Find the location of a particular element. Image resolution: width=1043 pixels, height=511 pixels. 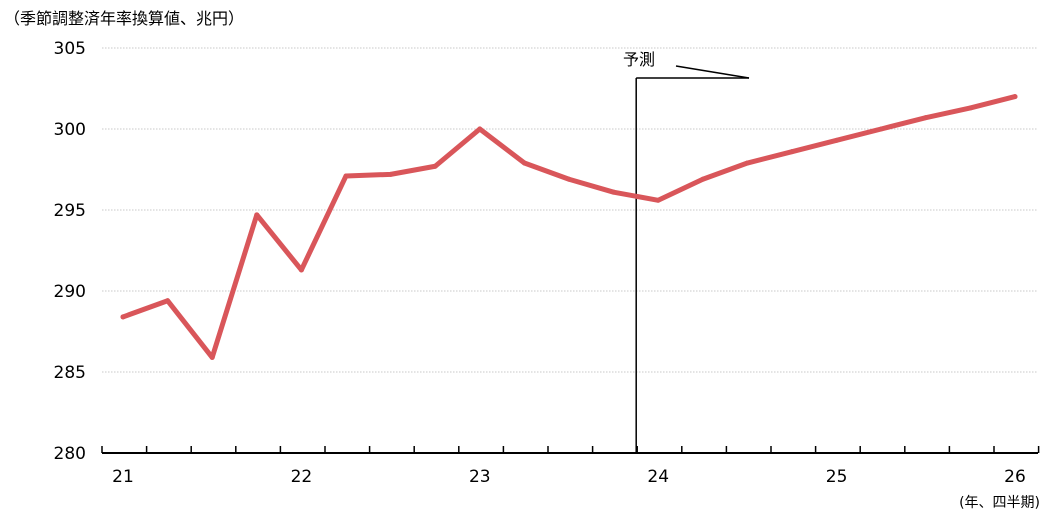

y-axis-ticks: 280 285 290 295 300 305 is located at coordinates (70, 251).